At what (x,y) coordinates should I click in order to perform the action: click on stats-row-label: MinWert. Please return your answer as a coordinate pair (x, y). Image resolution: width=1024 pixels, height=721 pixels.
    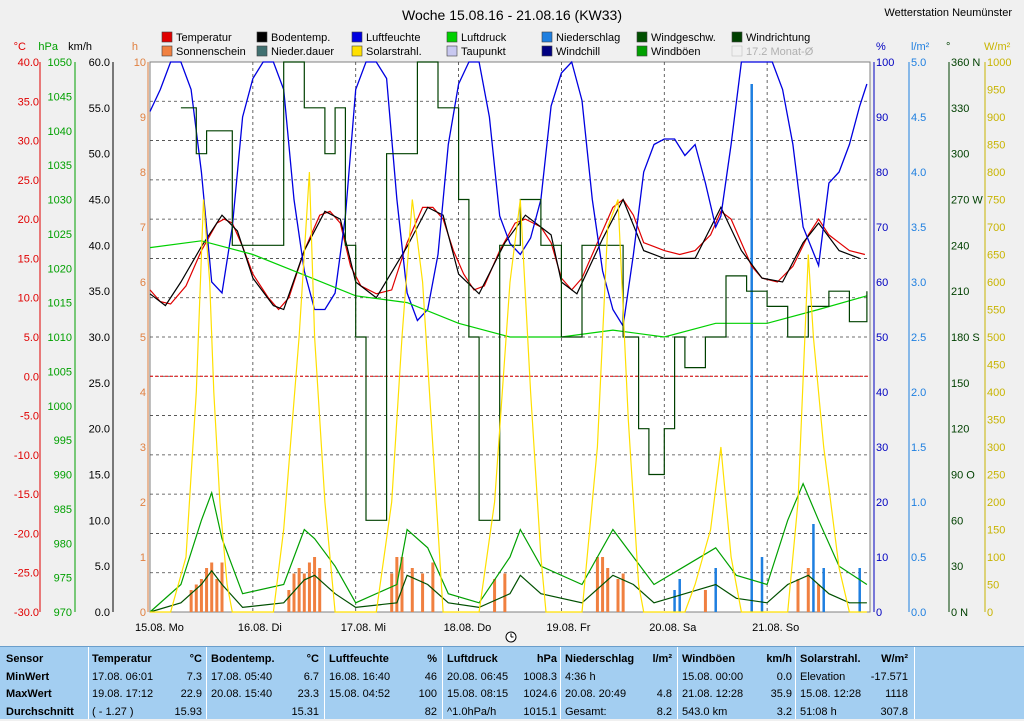
    Looking at the image, I should click on (45, 678).